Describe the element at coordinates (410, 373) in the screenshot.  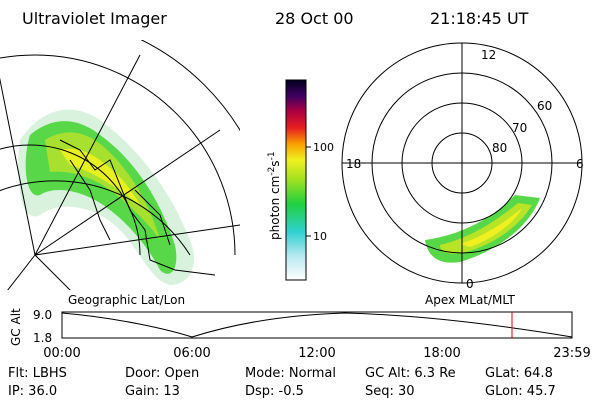
I see `info-field: GC Alt: 6.3 Re` at that location.